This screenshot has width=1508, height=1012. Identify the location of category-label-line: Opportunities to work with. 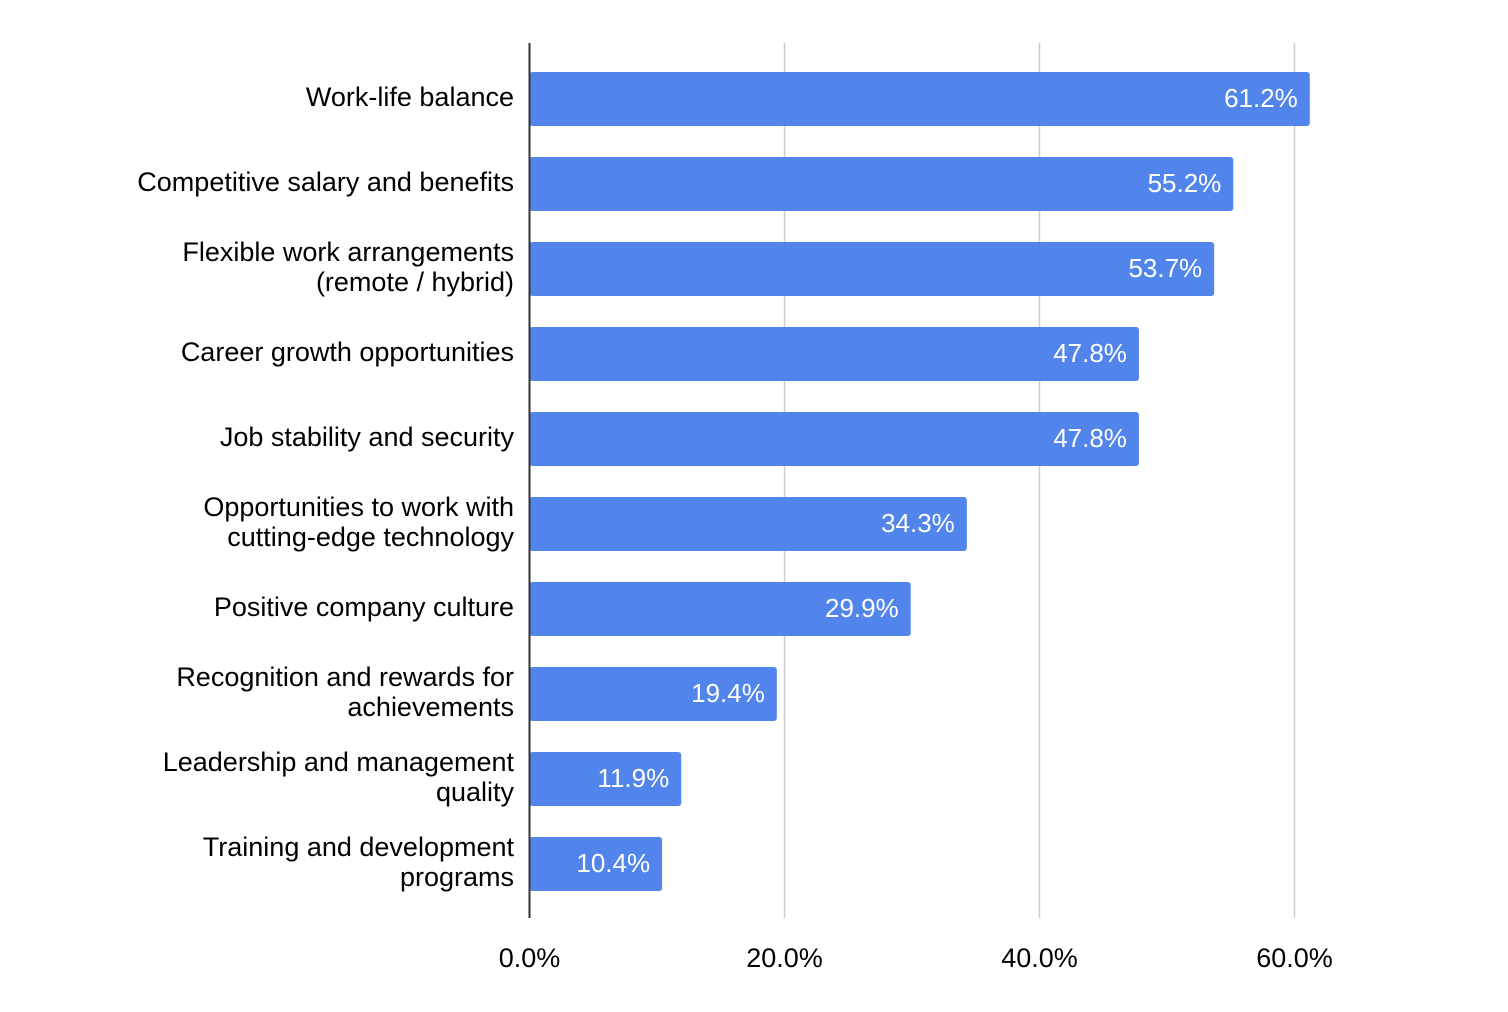
(358, 507).